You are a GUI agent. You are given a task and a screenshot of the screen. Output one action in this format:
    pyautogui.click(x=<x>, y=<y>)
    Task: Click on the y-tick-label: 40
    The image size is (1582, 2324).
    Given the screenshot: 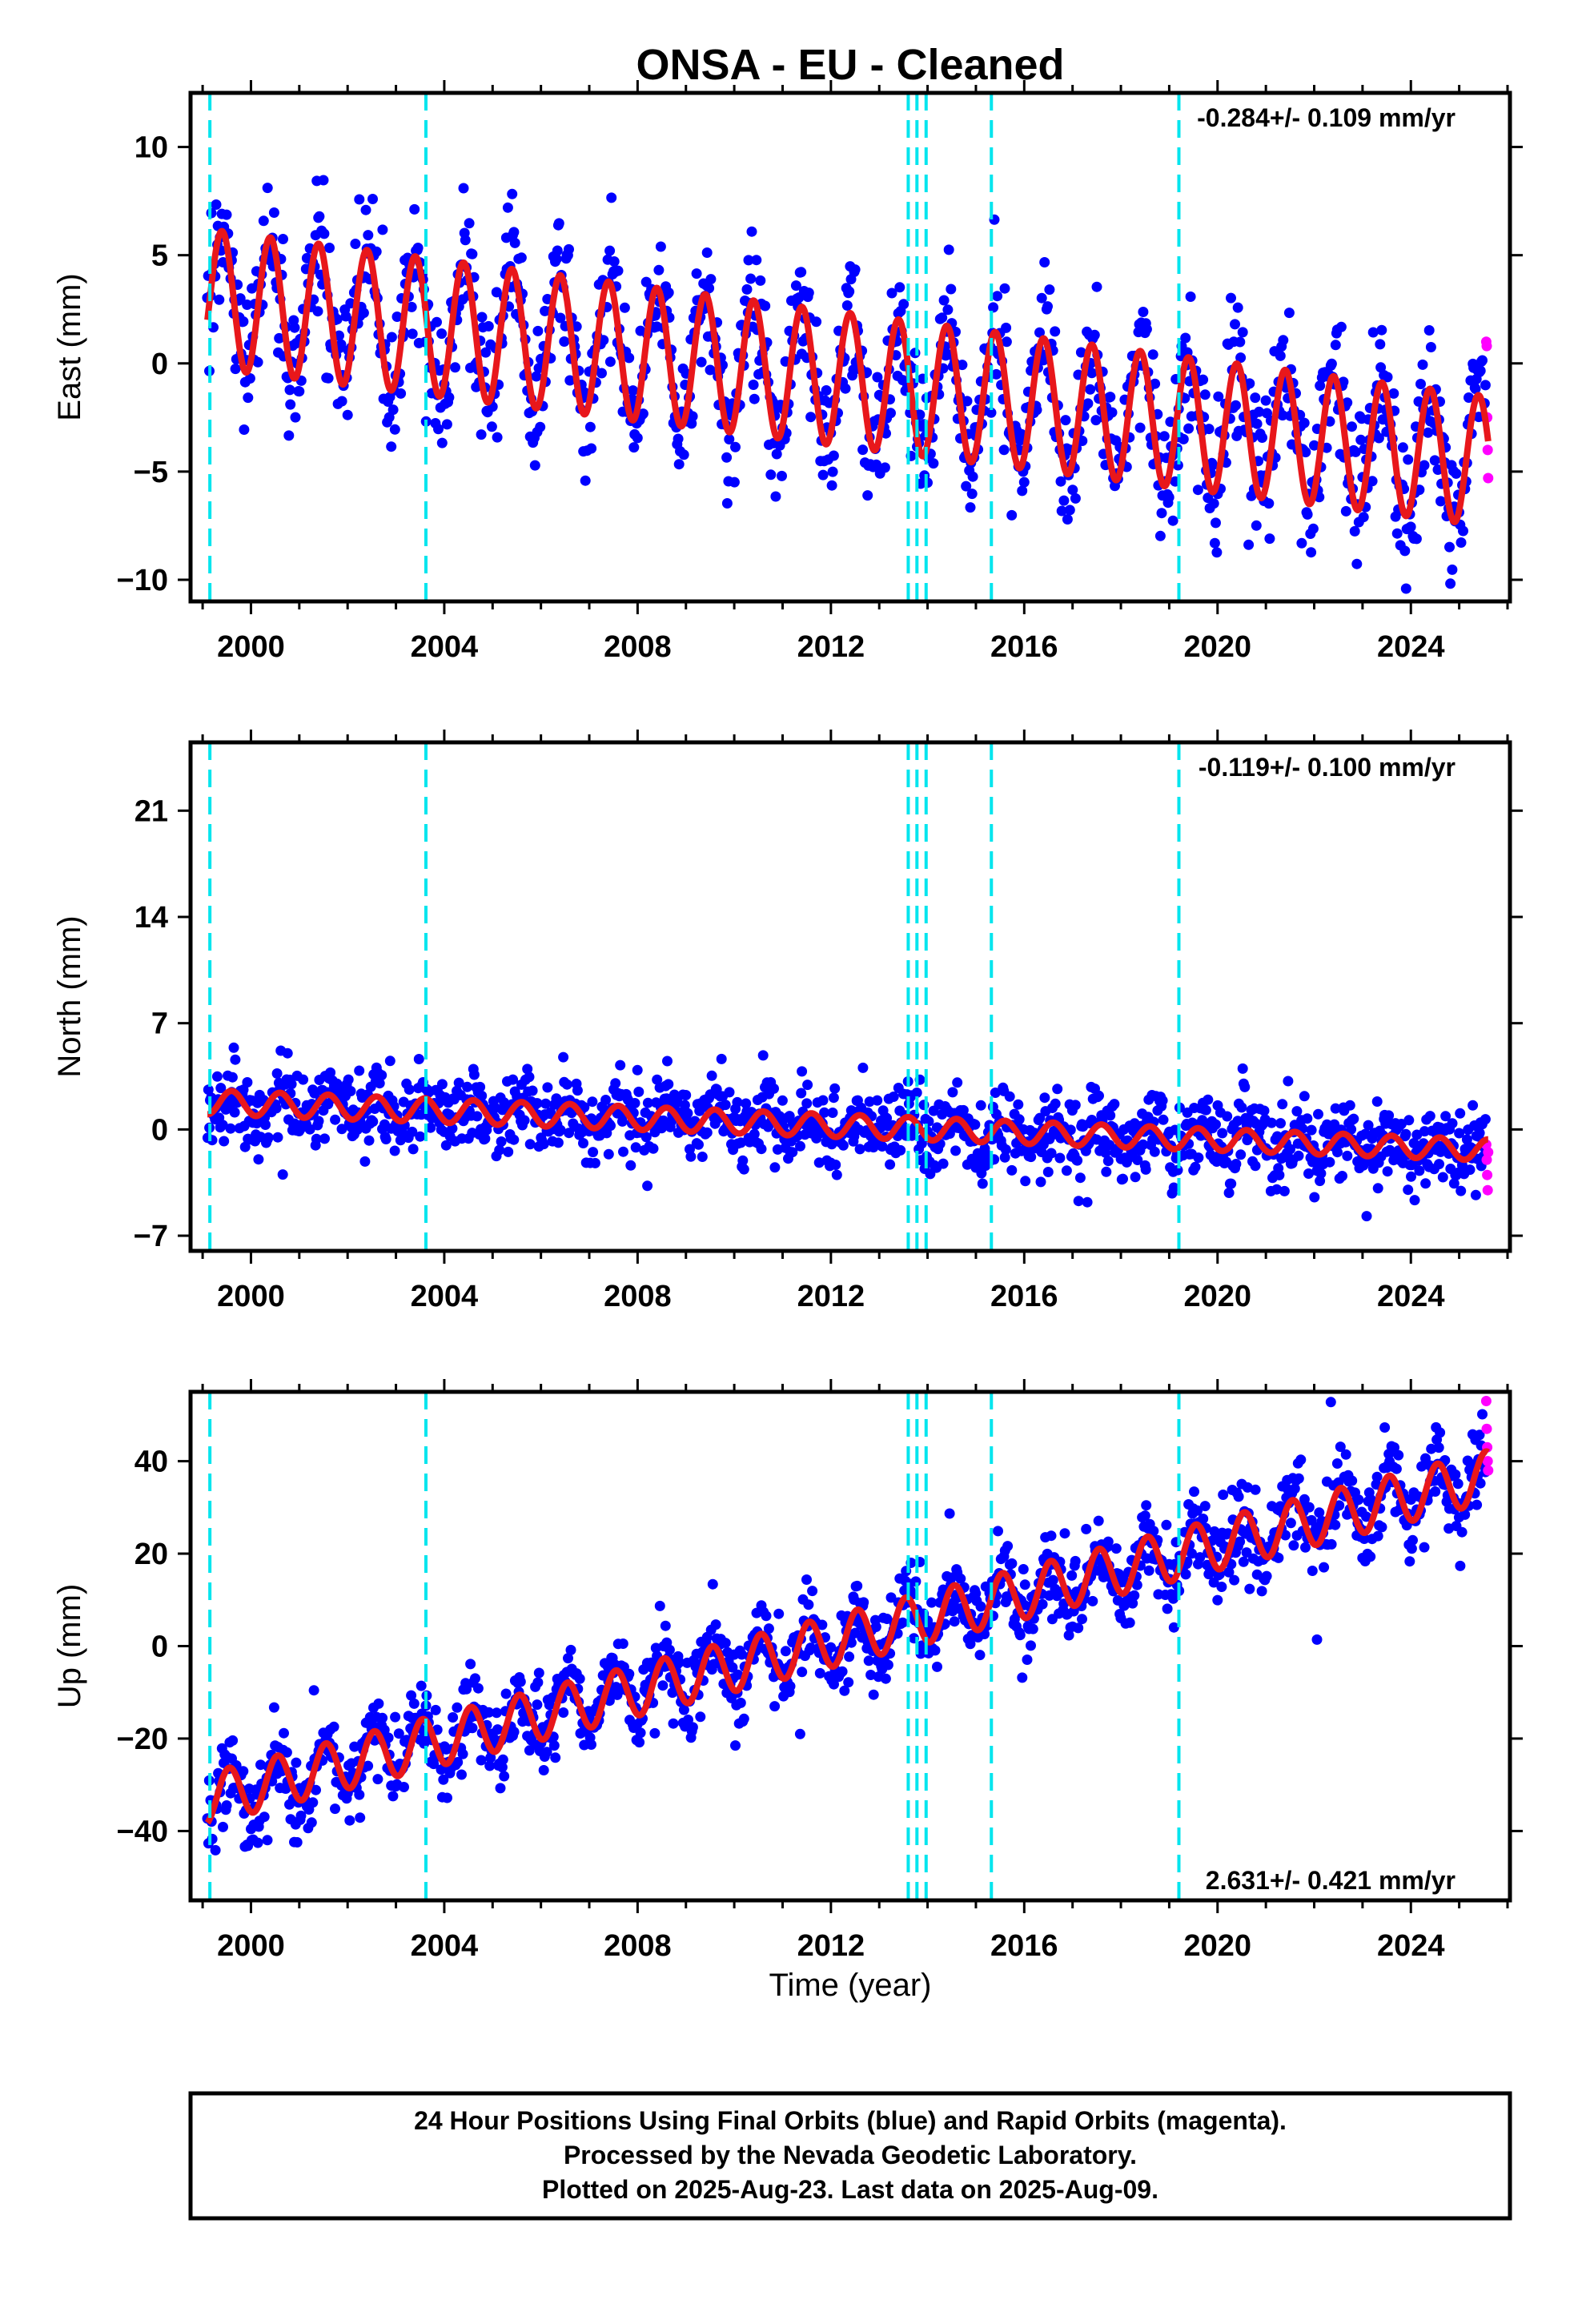 What is the action you would take?
    pyautogui.click(x=151, y=1462)
    